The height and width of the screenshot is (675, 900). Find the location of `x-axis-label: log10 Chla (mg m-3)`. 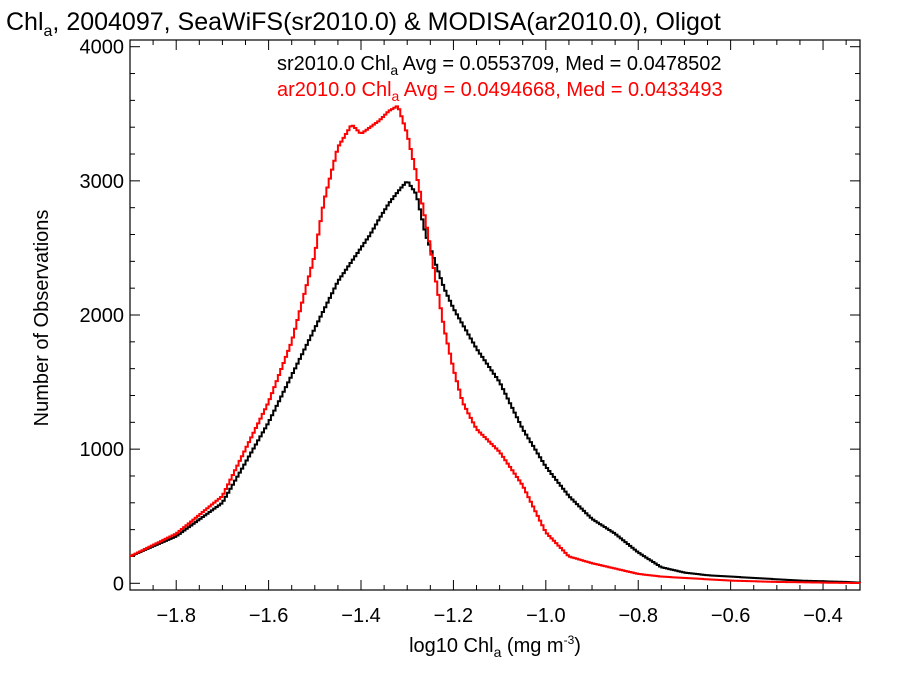

x-axis-label: log10 Chla (mg m-3) is located at coordinates (495, 646).